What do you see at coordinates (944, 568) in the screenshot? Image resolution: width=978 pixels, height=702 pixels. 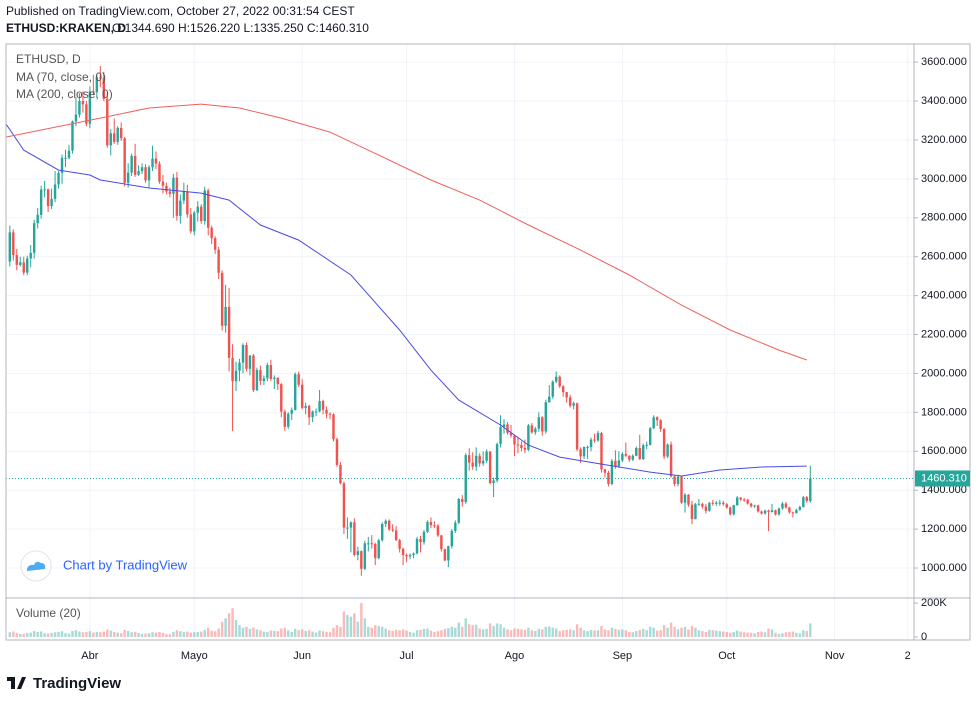 I see `y-tick-label: 1000.000` at bounding box center [944, 568].